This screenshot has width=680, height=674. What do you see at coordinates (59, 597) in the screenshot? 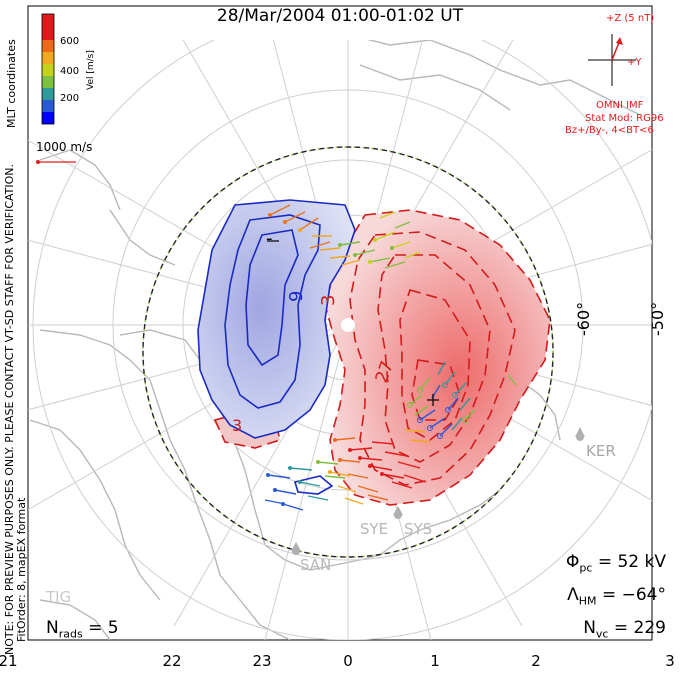
I see `station-tig: TIG` at bounding box center [59, 597].